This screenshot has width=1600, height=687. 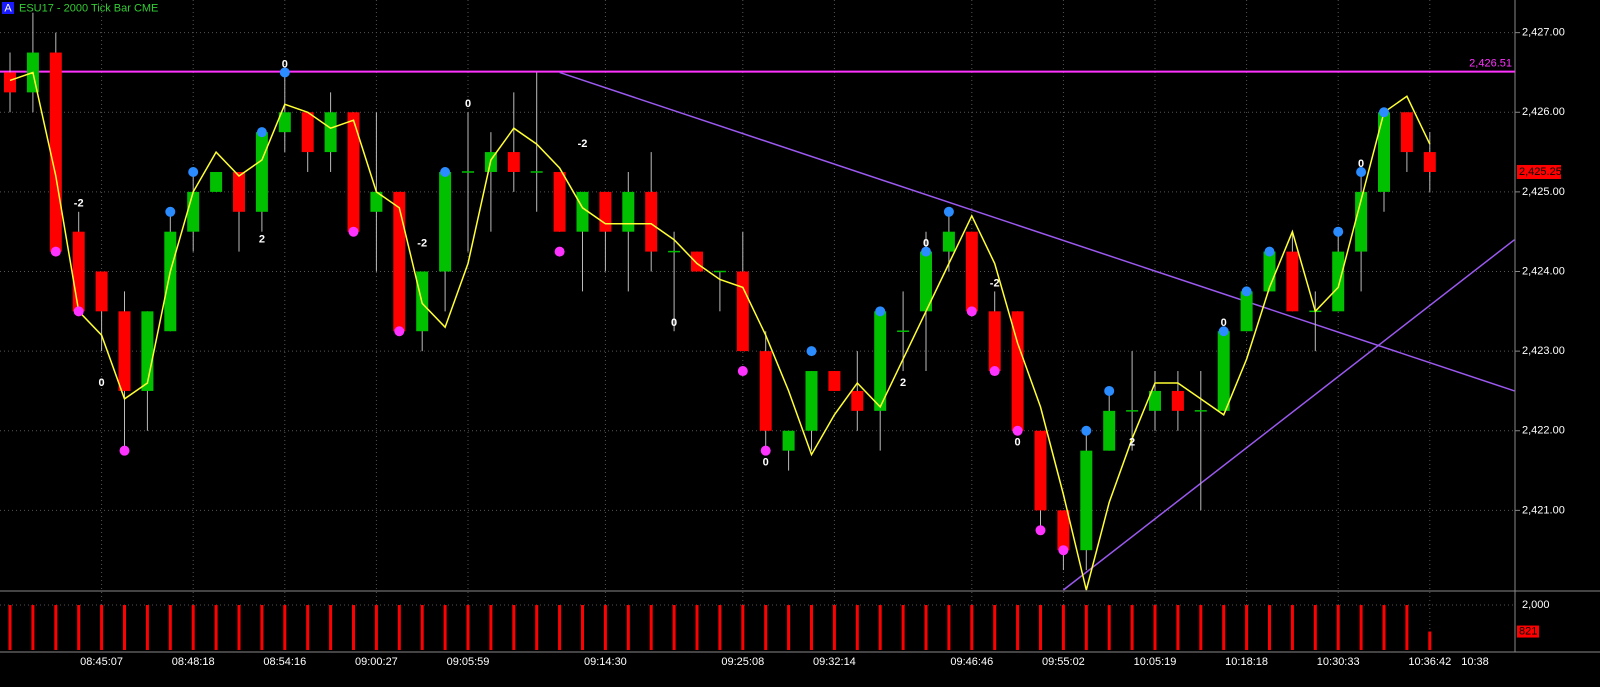 I want to click on badge: A, so click(x=8, y=8).